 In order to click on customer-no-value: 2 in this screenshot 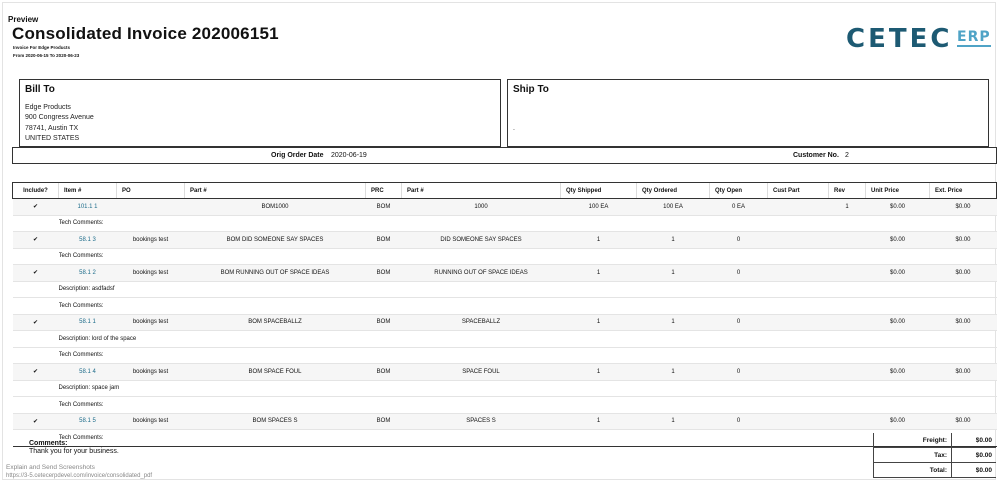, I will do `click(847, 155)`.